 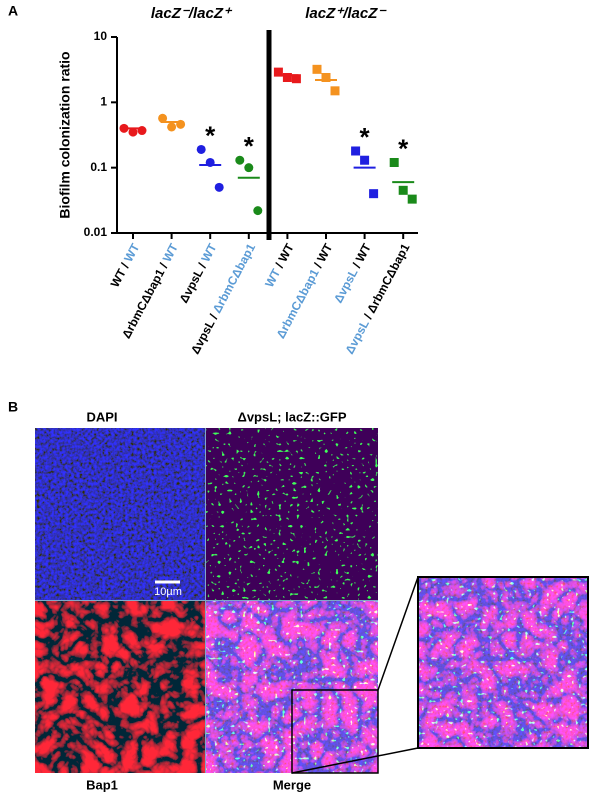 I want to click on zoom-box, so click(x=335, y=731).